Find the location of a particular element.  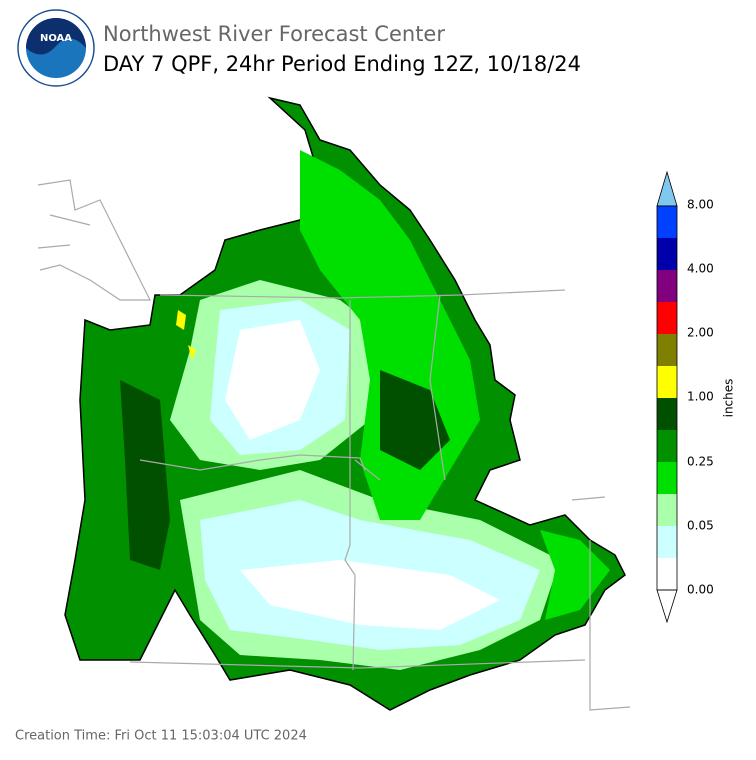

colorbar-label: 8.00 is located at coordinates (700, 205).